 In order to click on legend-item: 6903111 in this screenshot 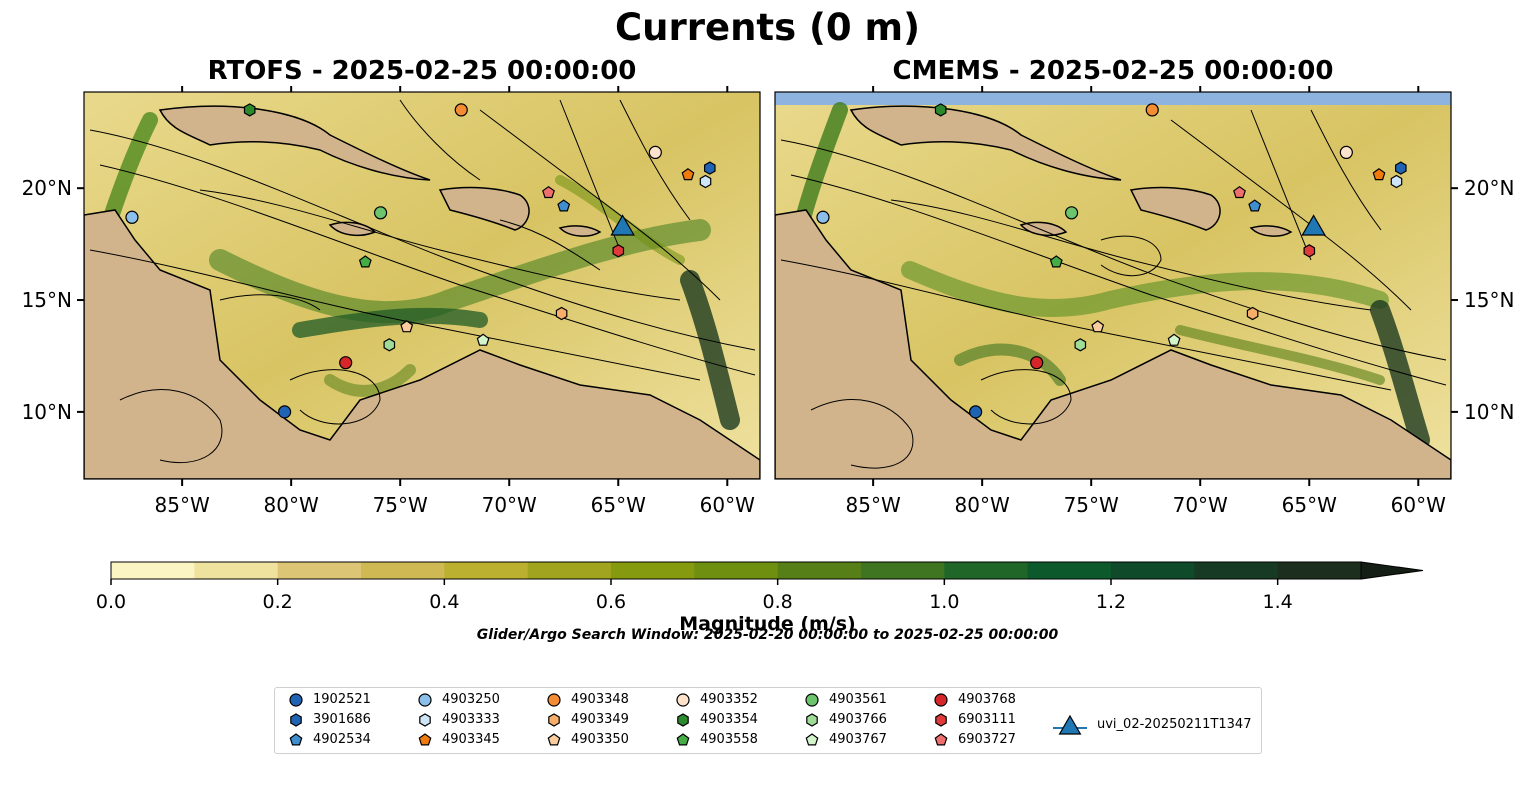, I will do `click(975, 719)`.